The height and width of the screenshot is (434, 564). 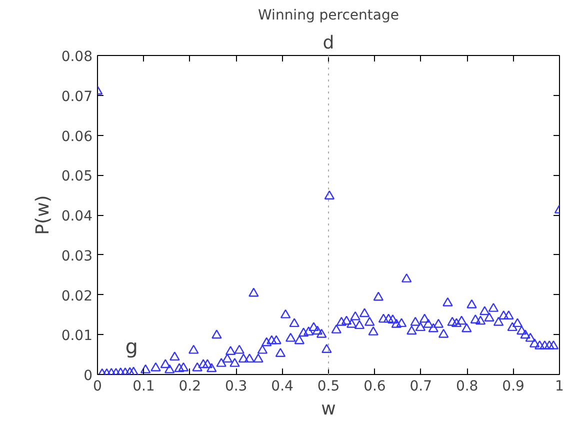 What do you see at coordinates (76, 256) in the screenshot?
I see `y-tick-label: 0.03` at bounding box center [76, 256].